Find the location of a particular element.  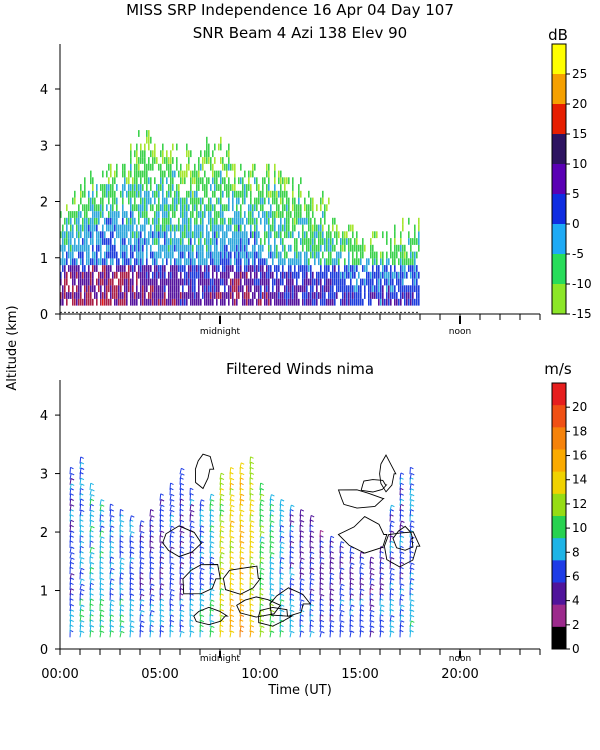

snr-panel-title: SNR Beam 4 Azi 138 Elev 90 is located at coordinates (300, 33).